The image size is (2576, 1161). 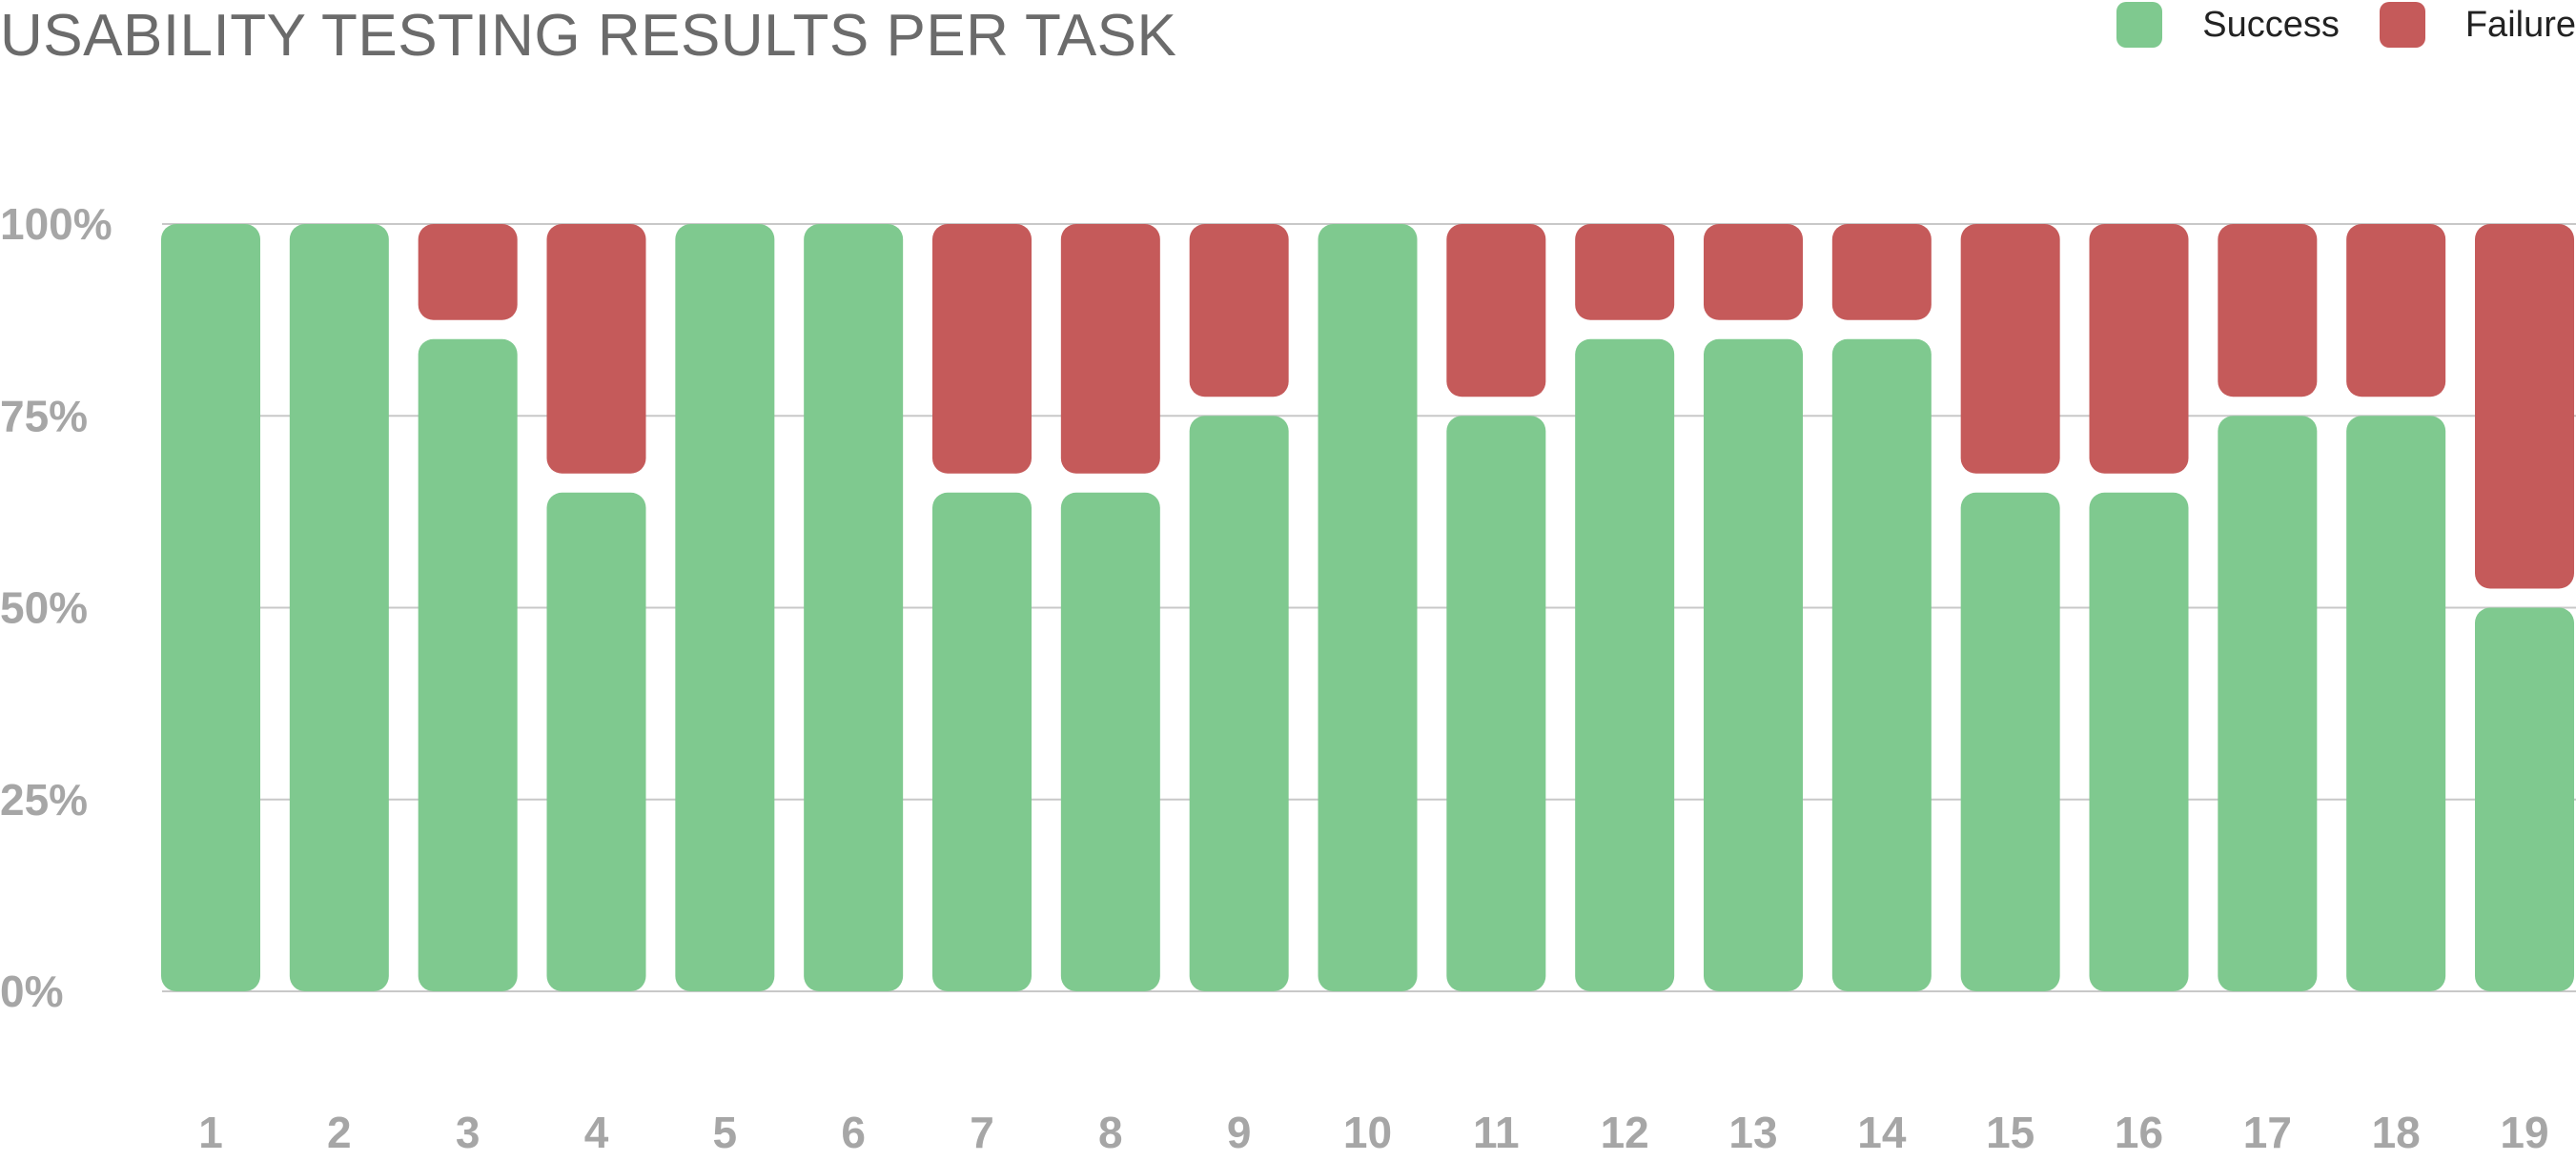 What do you see at coordinates (2139, 25) in the screenshot?
I see `legend-swatch-success` at bounding box center [2139, 25].